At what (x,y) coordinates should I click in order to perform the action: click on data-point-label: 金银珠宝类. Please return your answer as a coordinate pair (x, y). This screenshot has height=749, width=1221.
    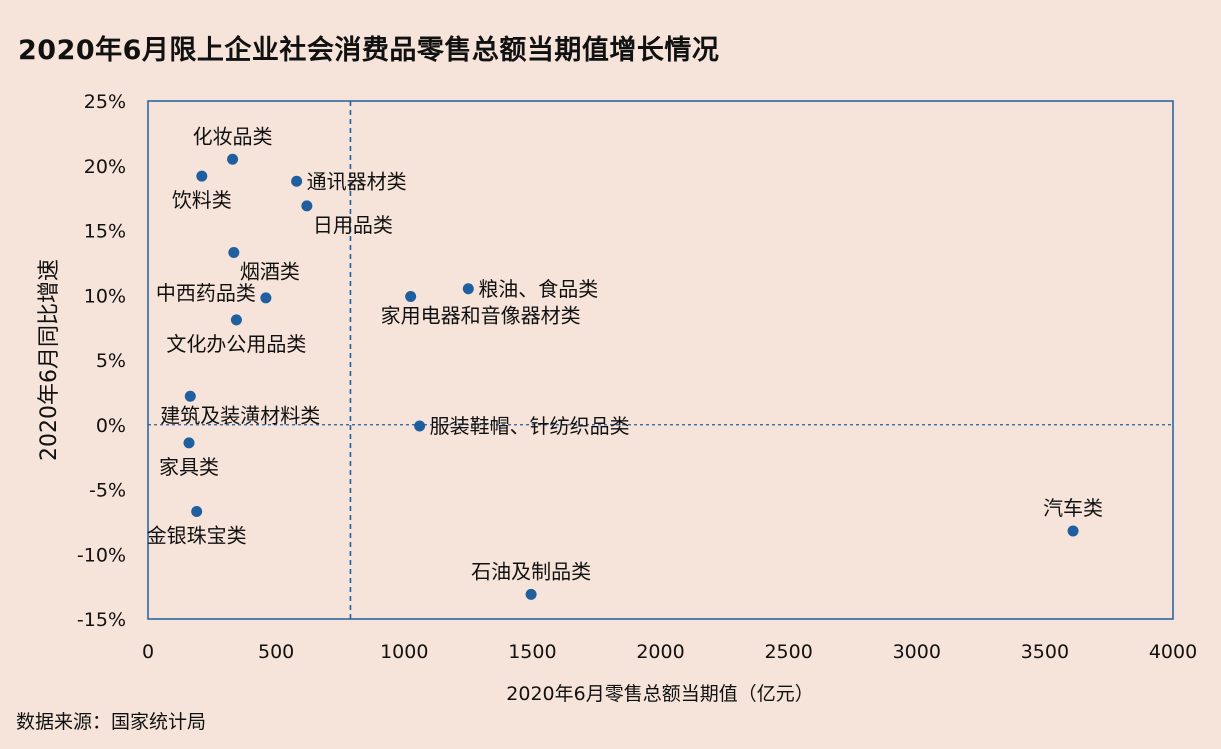
    Looking at the image, I should click on (197, 536).